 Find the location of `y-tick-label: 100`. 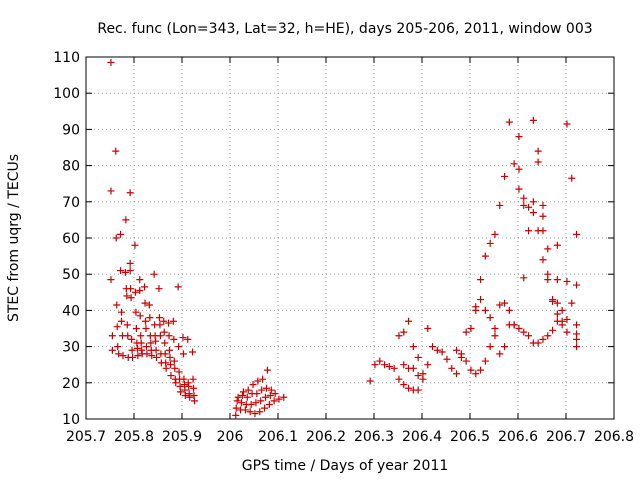

y-tick-label: 100 is located at coordinates (66, 94).